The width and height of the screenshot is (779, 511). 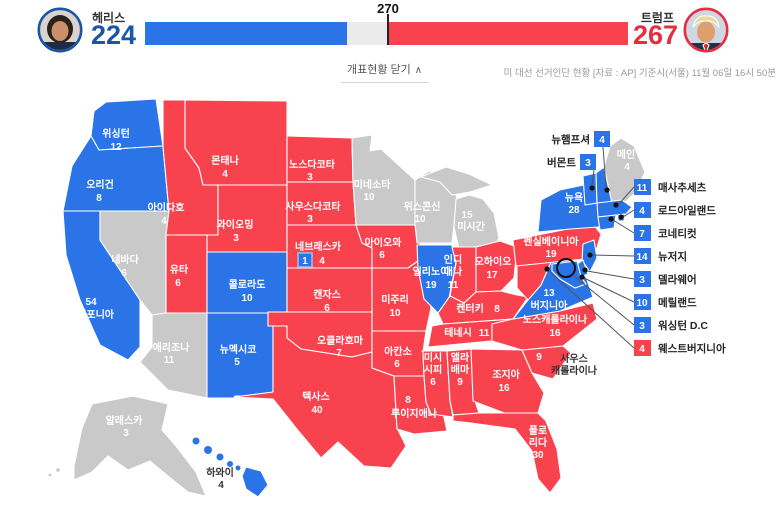 What do you see at coordinates (127, 124) in the screenshot?
I see `state-washington` at bounding box center [127, 124].